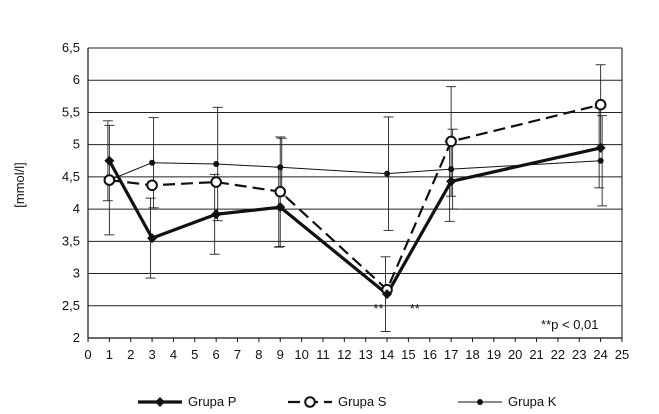  Describe the element at coordinates (323, 354) in the screenshot. I see `x-tick-label: 11` at that location.